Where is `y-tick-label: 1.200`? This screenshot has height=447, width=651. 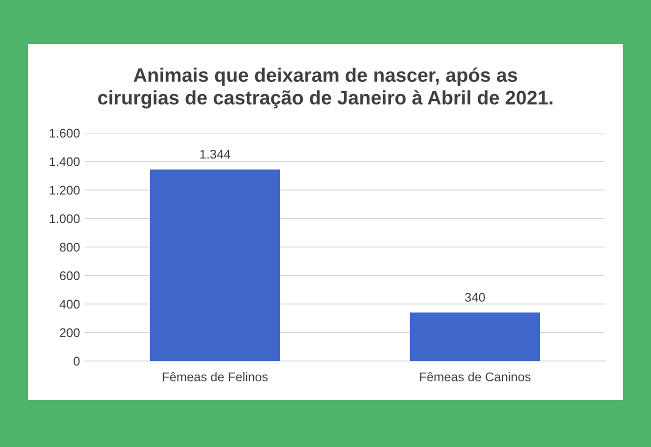
y-tick-label: 1.200 is located at coordinates (65, 190).